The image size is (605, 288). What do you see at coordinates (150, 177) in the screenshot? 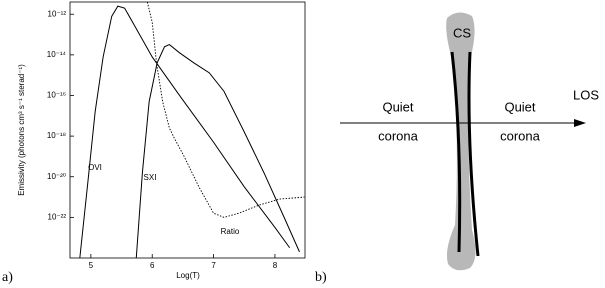
I see `series-label: SXI` at bounding box center [150, 177].